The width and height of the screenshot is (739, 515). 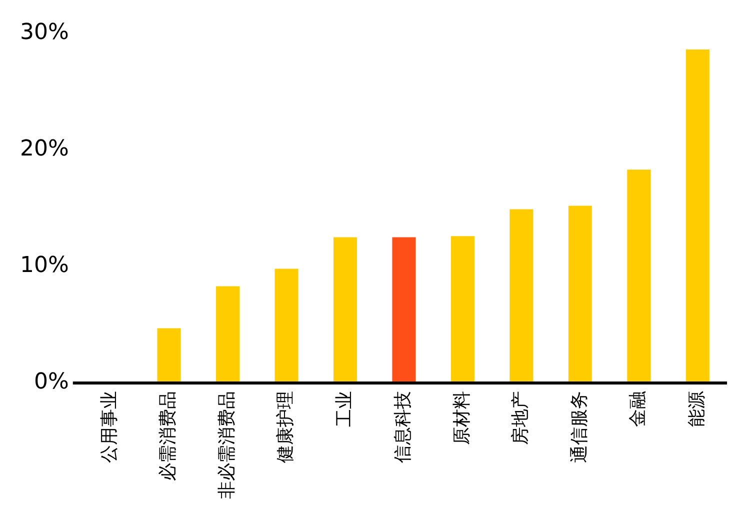 I want to click on x-tick-label: 原材料, so click(x=461, y=418).